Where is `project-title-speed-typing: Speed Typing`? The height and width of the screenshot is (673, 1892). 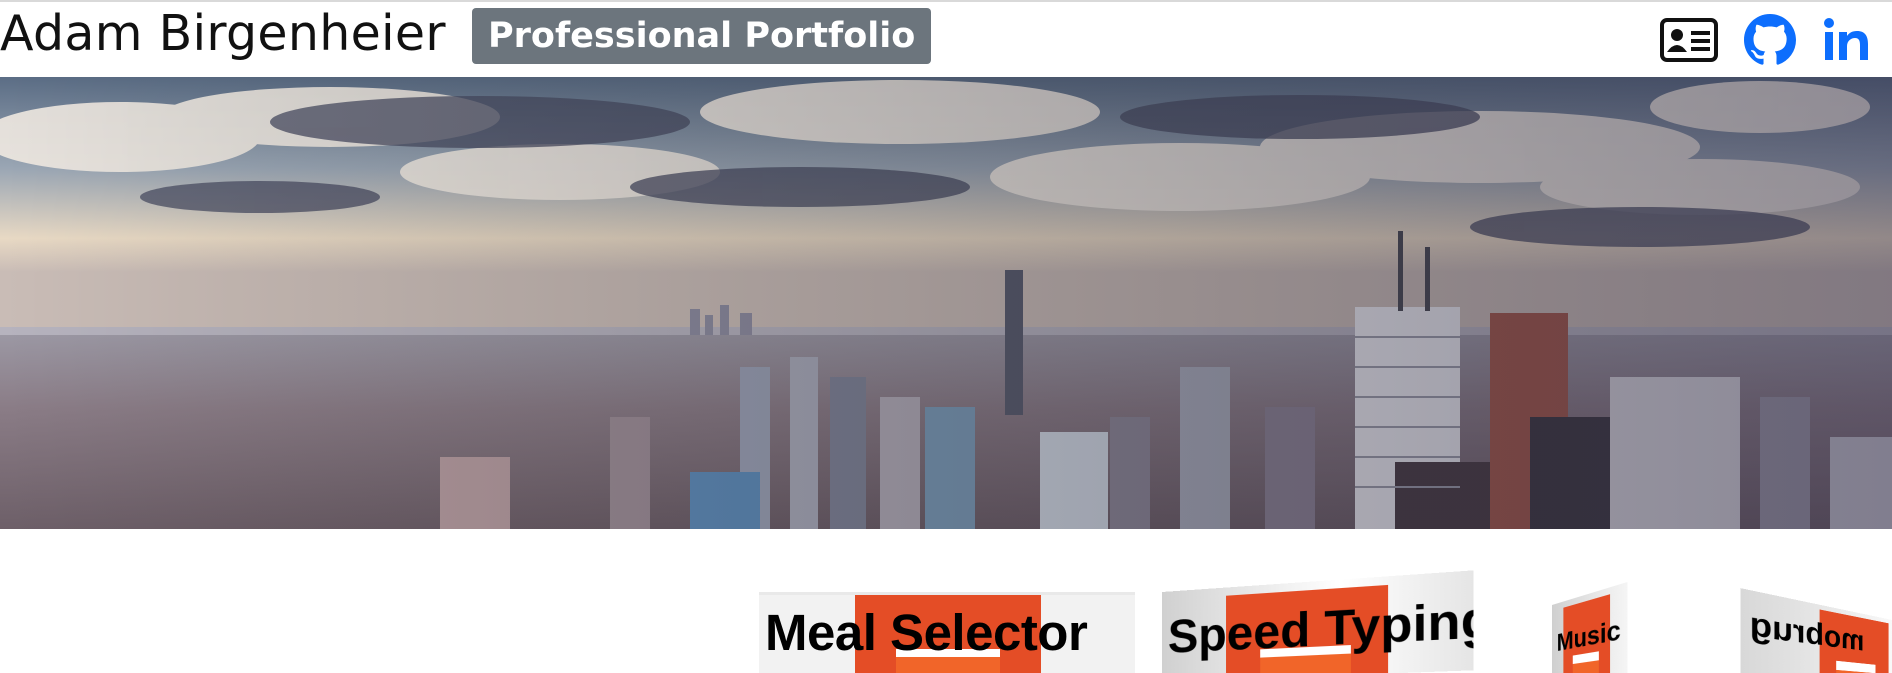 project-title-speed-typing: Speed Typing is located at coordinates (1321, 626).